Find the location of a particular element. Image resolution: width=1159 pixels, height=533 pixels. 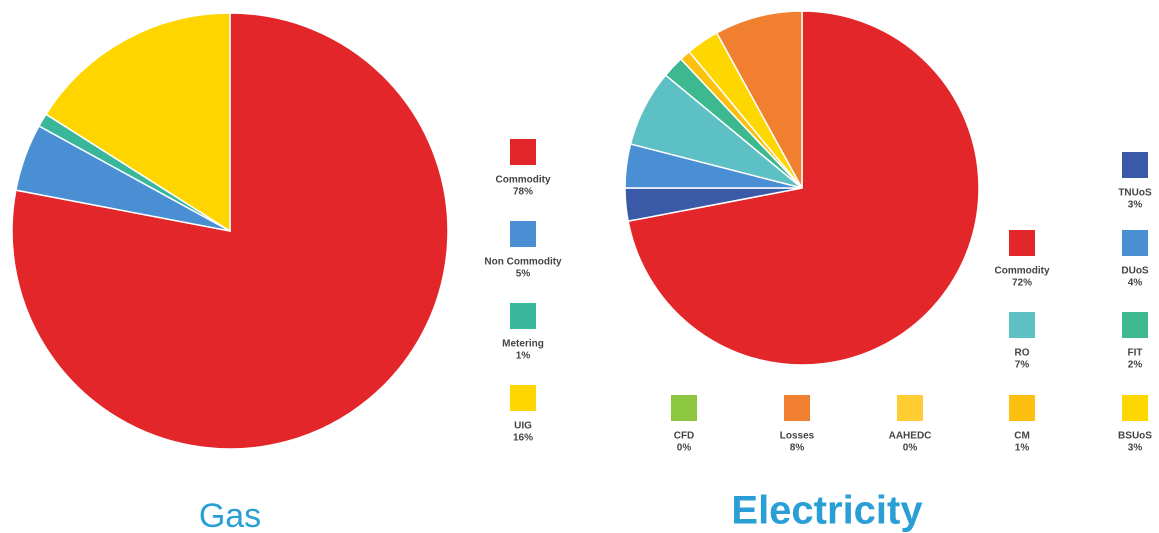

legend-label: FIT is located at coordinates (1135, 353).